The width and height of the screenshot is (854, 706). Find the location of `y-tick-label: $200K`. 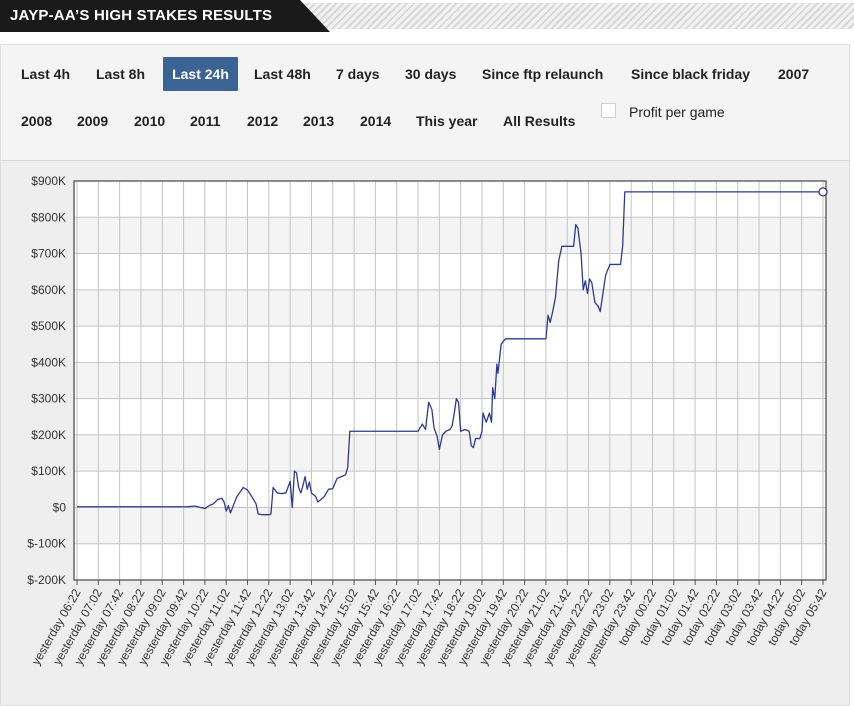

y-tick-label: $200K is located at coordinates (48, 435).